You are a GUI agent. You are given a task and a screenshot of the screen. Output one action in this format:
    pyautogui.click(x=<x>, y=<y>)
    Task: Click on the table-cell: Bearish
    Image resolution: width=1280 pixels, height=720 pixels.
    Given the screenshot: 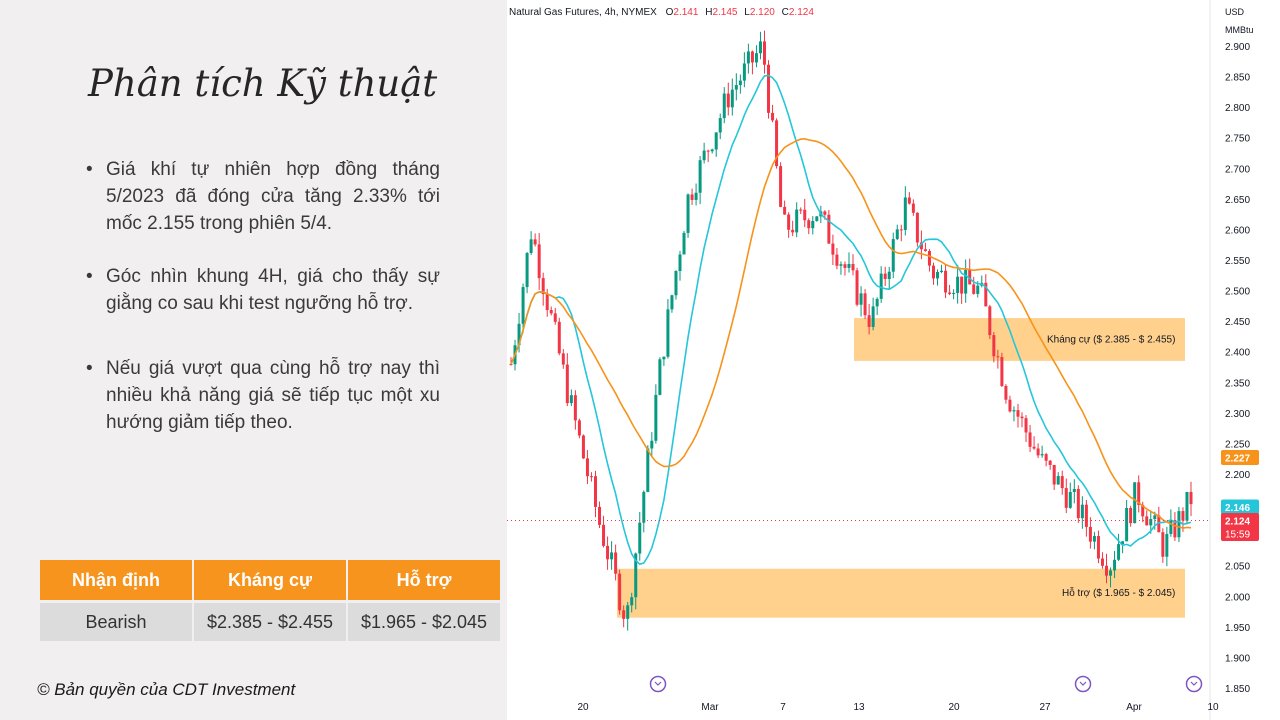 What is the action you would take?
    pyautogui.click(x=116, y=620)
    